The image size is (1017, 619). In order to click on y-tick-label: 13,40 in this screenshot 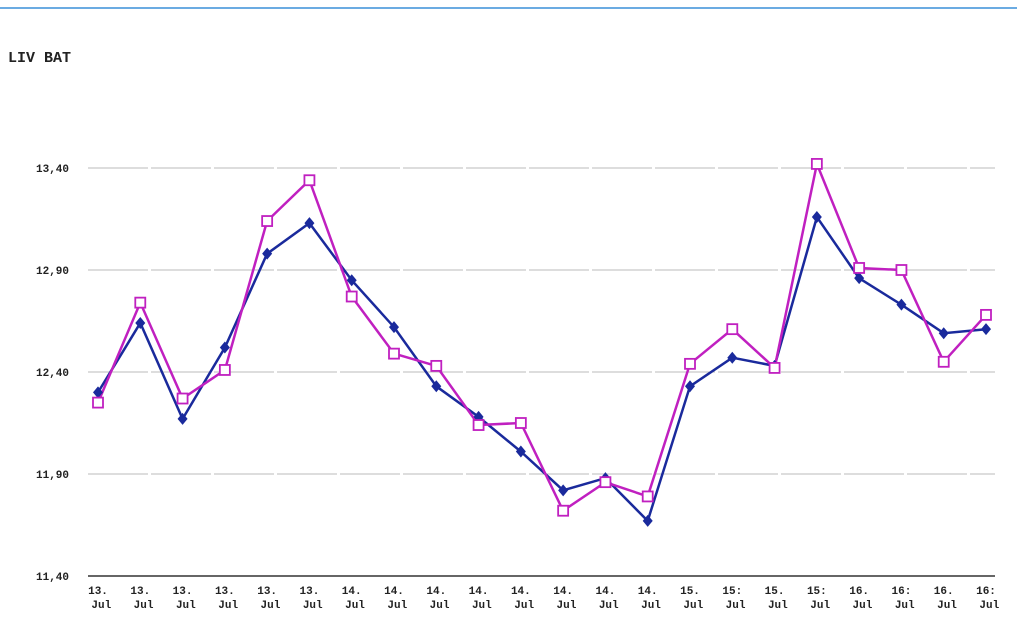, I will do `click(52, 170)`.